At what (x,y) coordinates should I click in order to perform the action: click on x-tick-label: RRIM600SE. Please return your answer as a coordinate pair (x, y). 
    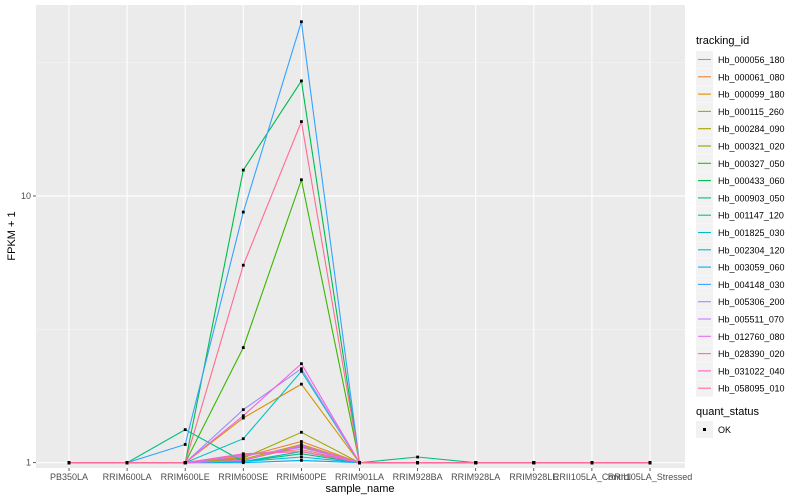
    Looking at the image, I should click on (243, 477).